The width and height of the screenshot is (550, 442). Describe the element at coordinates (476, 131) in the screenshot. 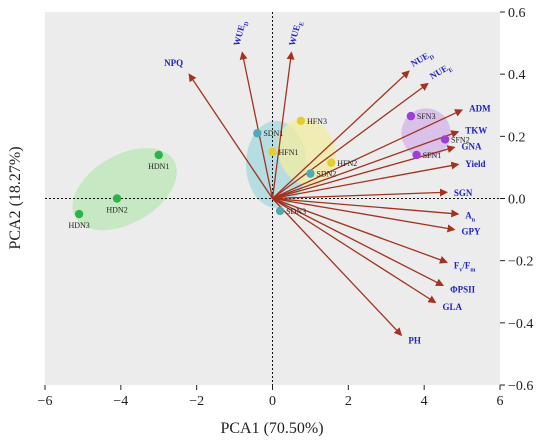

I see `variable-label-6: TKW` at that location.